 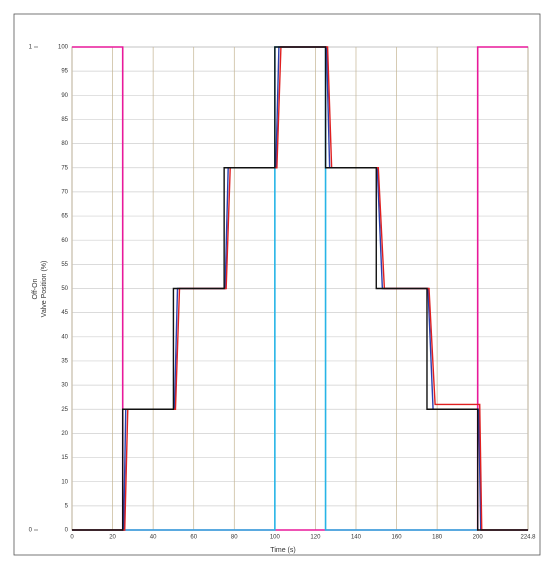 What do you see at coordinates (72, 538) in the screenshot?
I see `x-tick-label: 0` at bounding box center [72, 538].